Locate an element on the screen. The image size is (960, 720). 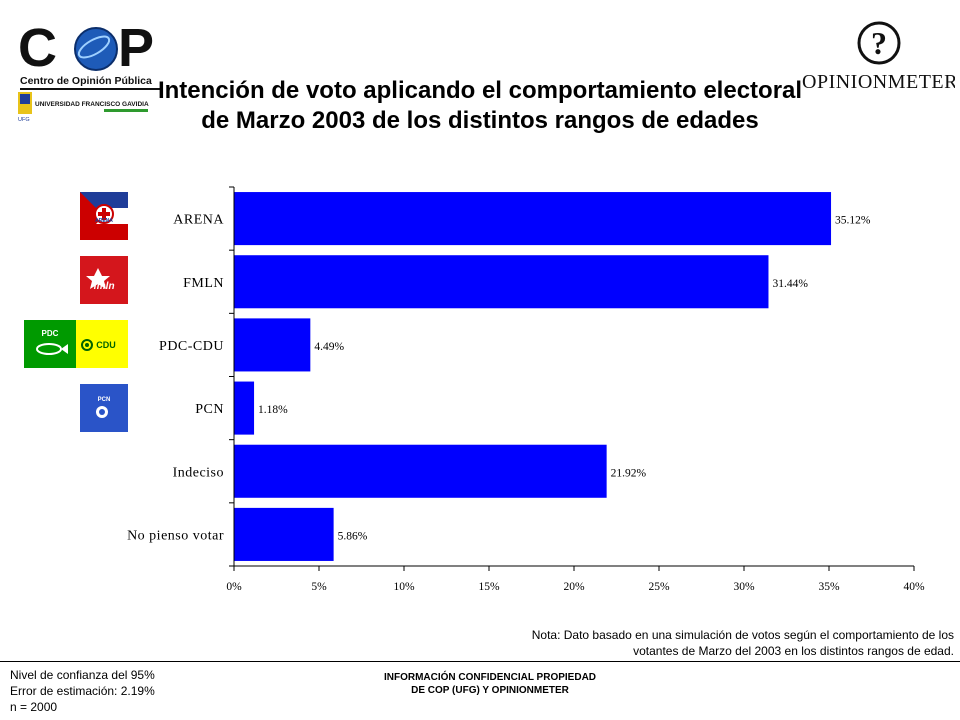
confidence-level: Nivel de confianza del 95% is located at coordinates (82, 675).